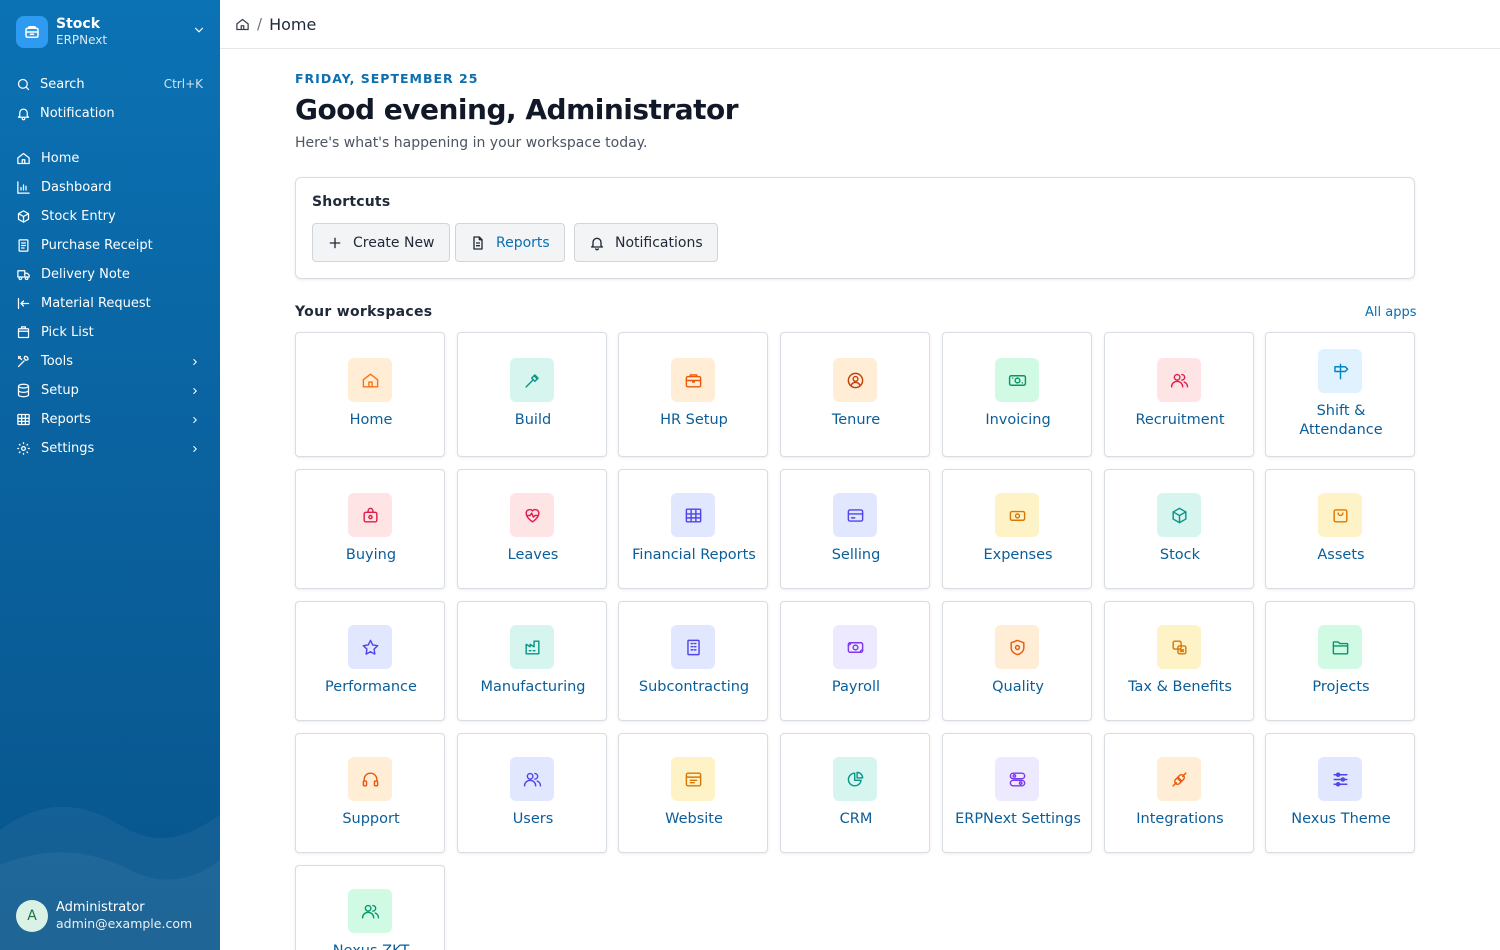 The height and width of the screenshot is (950, 1500). What do you see at coordinates (111, 32) in the screenshot?
I see `app-switcher: Stock ERPNext` at bounding box center [111, 32].